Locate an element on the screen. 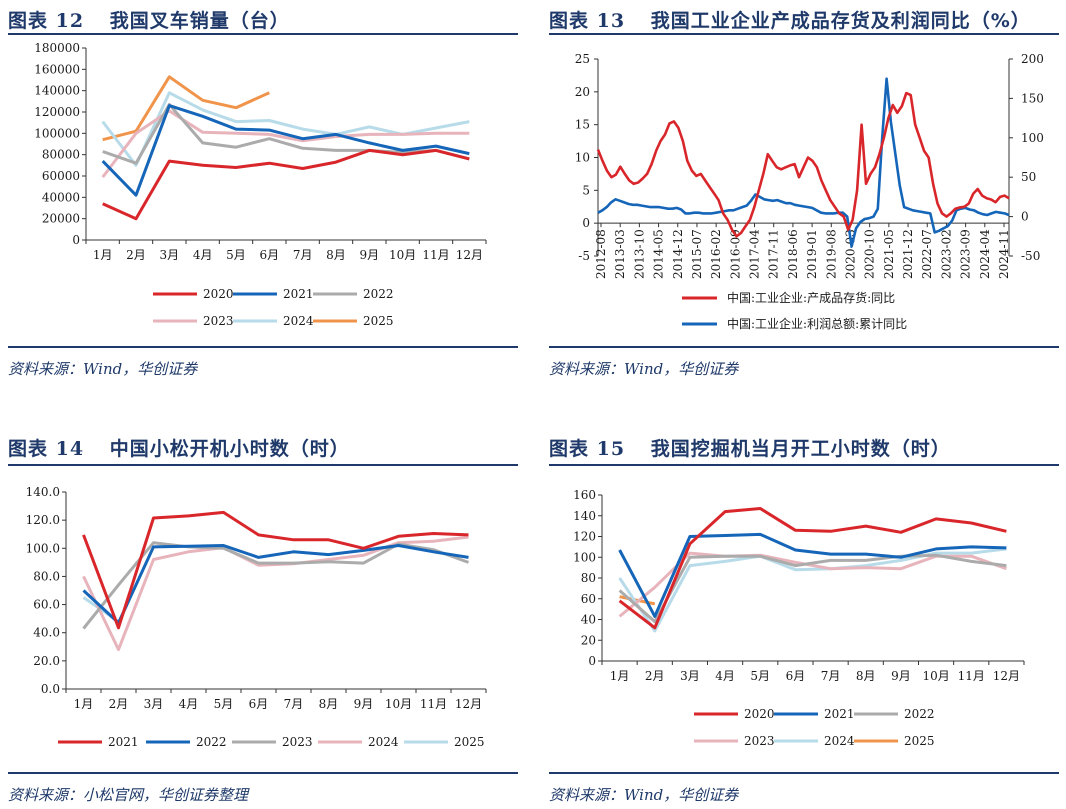  x-tick-label: 2023-02 is located at coordinates (946, 254).